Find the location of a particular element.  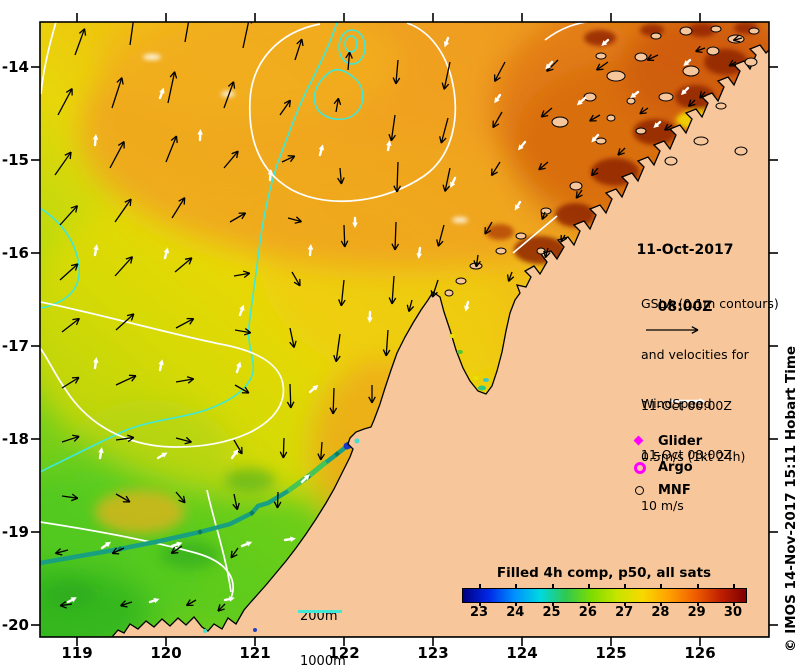

colorbar-tick-label: 25 is located at coordinates (551, 612).